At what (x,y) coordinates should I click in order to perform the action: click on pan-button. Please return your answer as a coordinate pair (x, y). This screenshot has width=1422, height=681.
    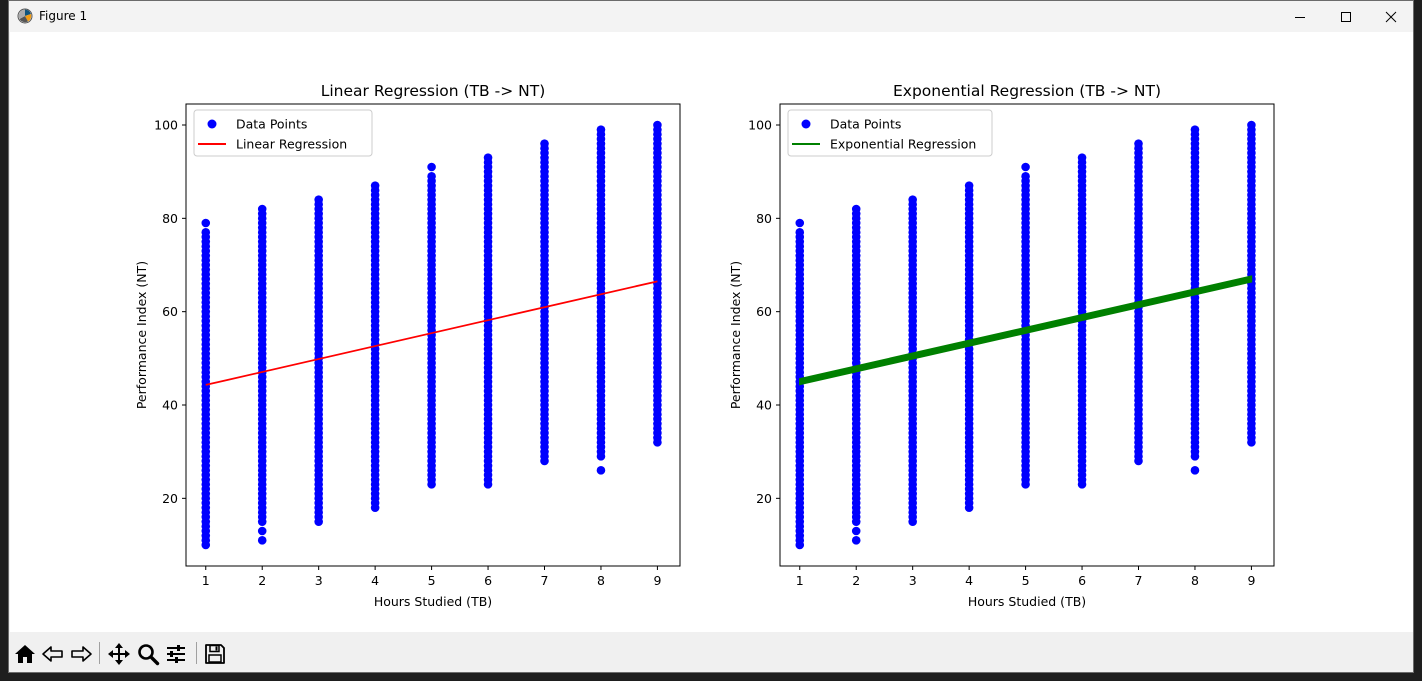
    Looking at the image, I should click on (119, 654).